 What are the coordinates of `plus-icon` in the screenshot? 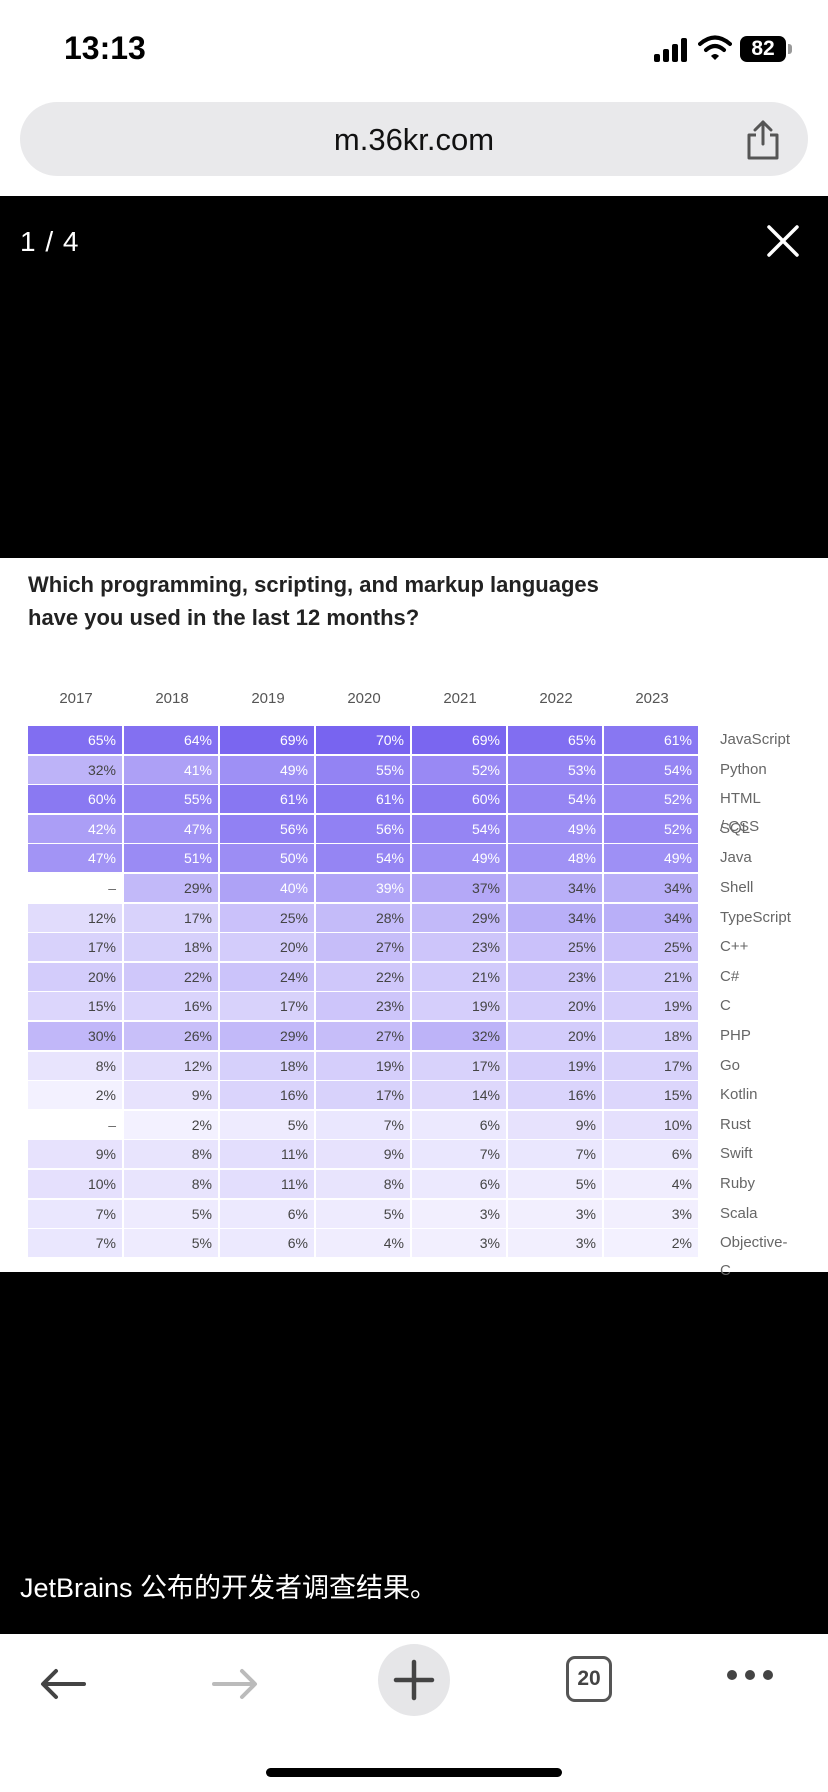 It's located at (414, 1680).